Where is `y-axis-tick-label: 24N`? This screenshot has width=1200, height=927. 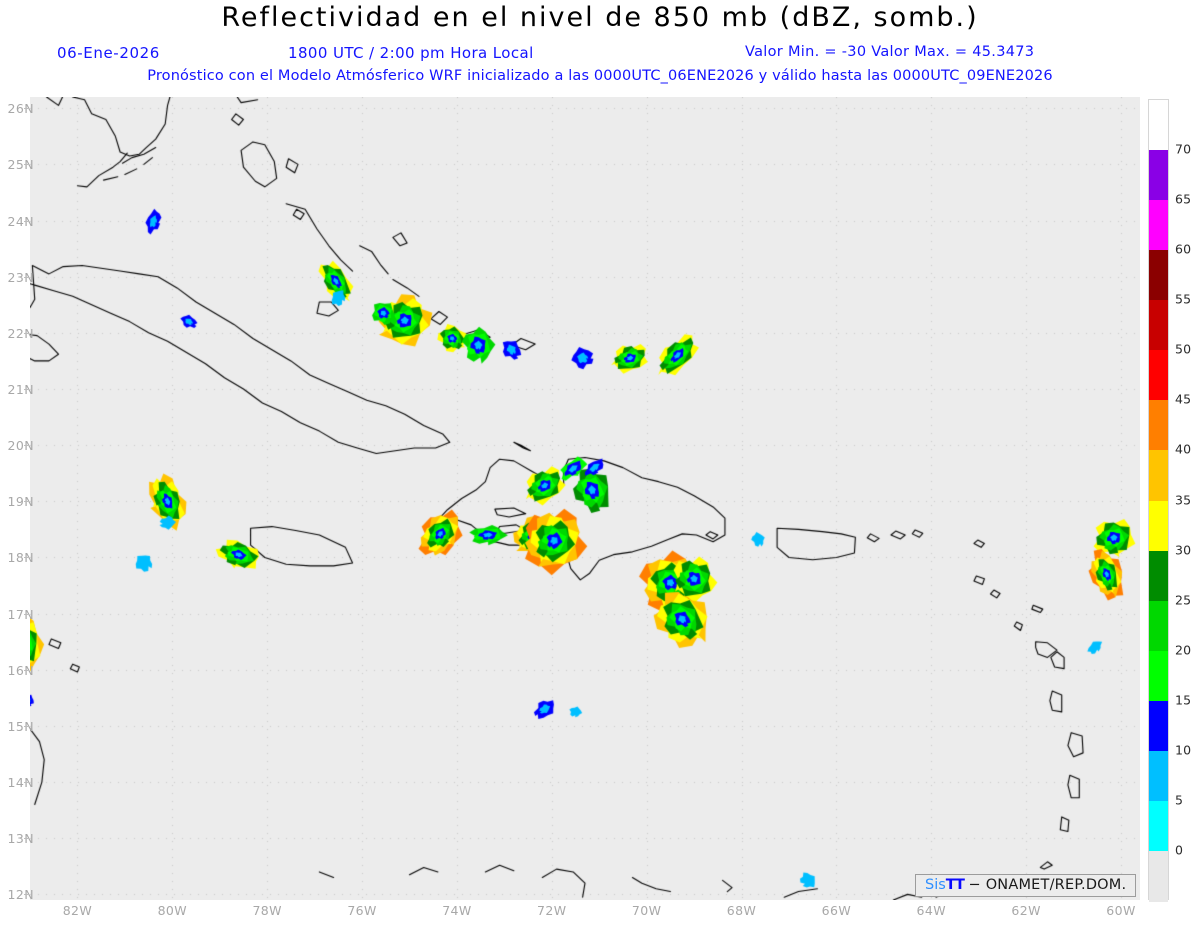
y-axis-tick-label: 24N is located at coordinates (20, 221).